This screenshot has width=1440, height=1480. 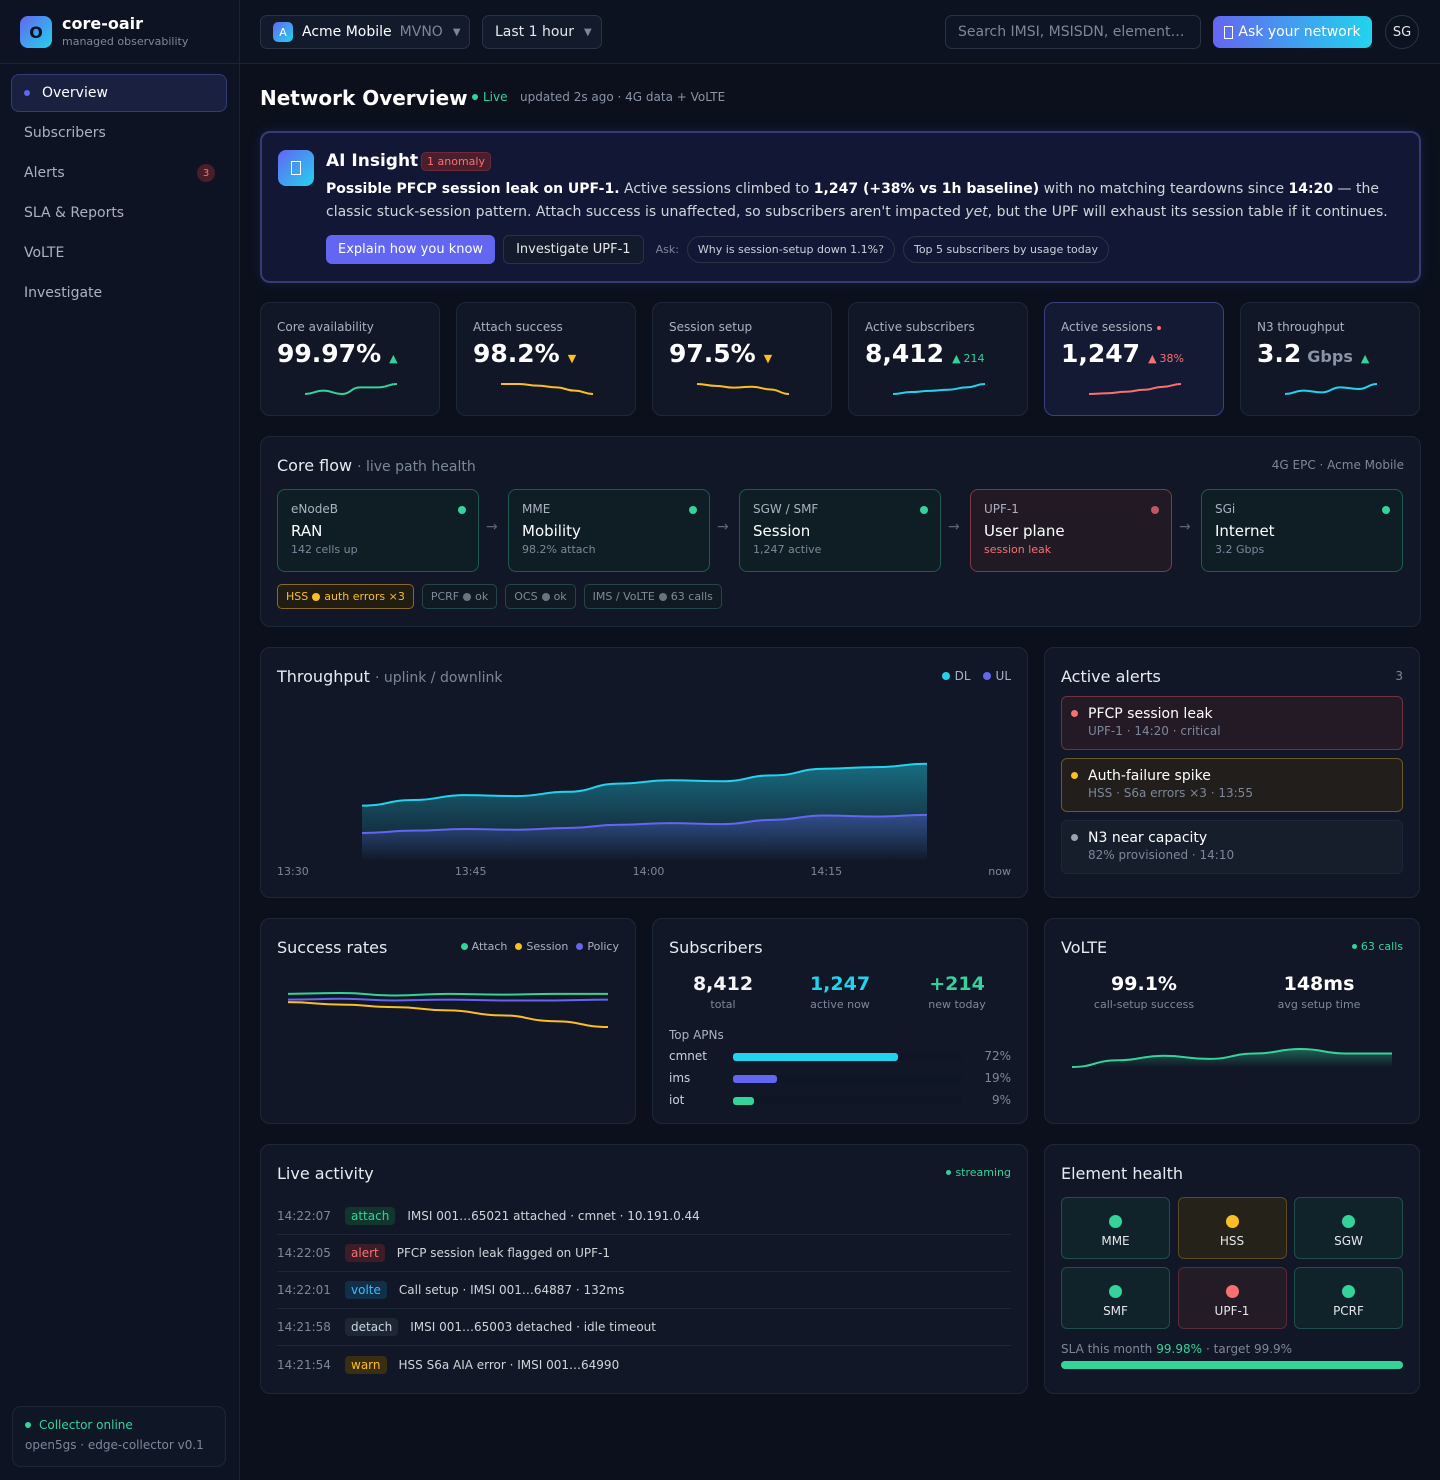 I want to click on element-tile: UPF-1, so click(x=1232, y=1298).